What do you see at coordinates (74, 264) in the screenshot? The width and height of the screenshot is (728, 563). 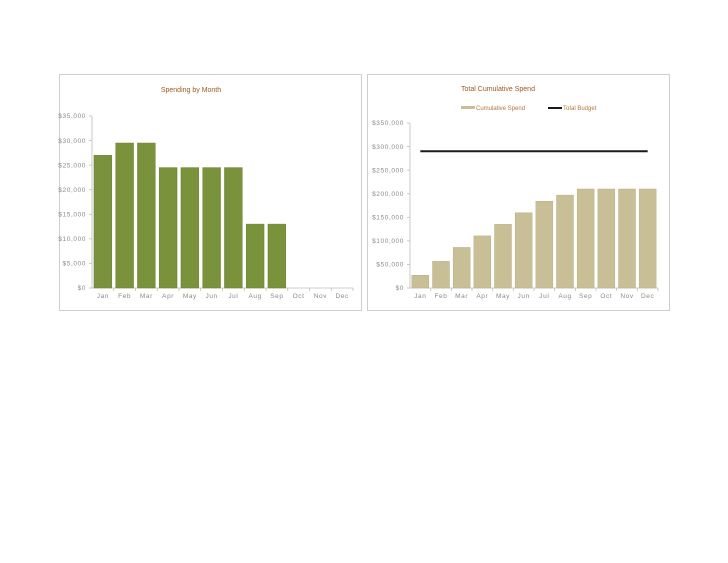 I see `y-tick-label: $5,000` at bounding box center [74, 264].